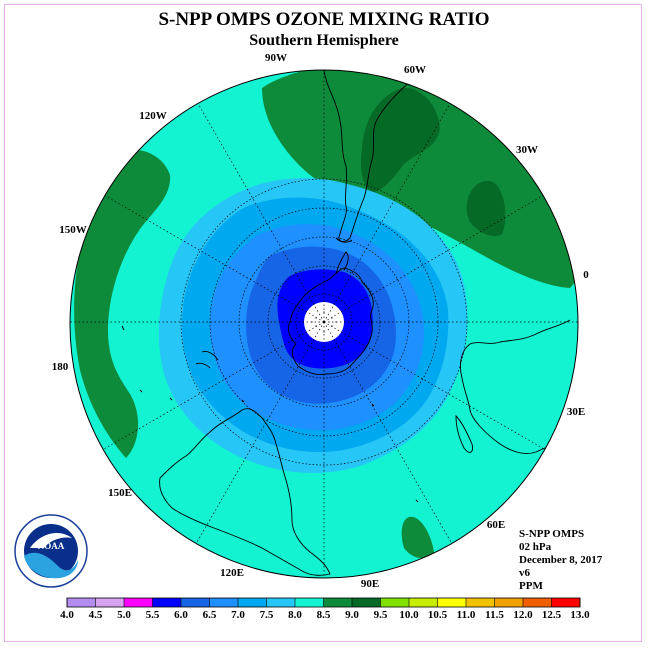  What do you see at coordinates (153, 116) in the screenshot?
I see `lon-label-120w: 120W` at bounding box center [153, 116].